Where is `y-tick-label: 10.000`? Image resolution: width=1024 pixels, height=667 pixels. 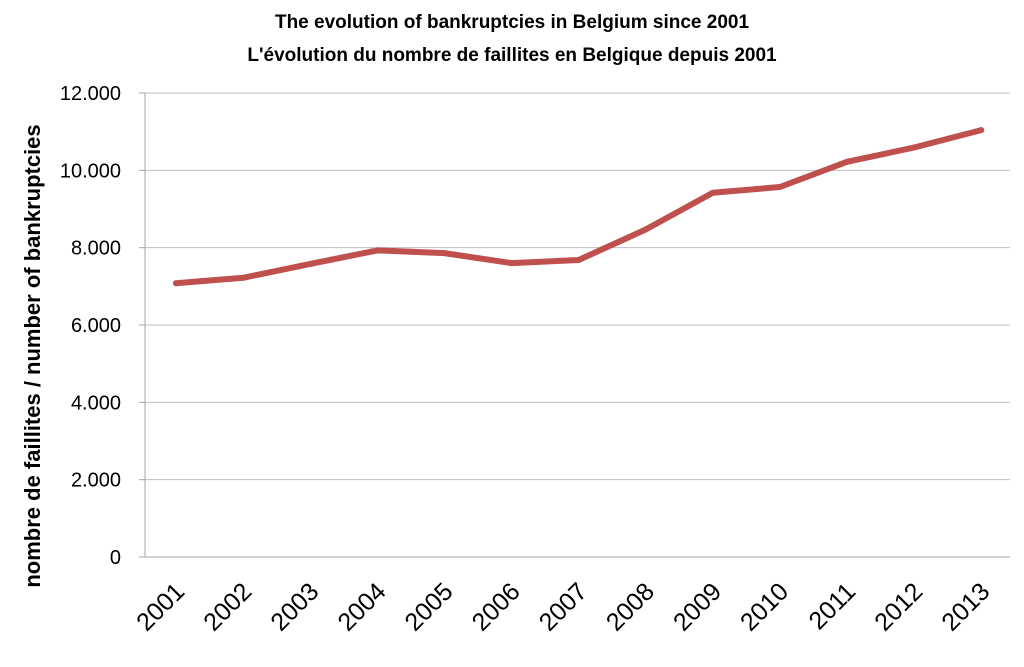 y-tick-label: 10.000 is located at coordinates (90, 171).